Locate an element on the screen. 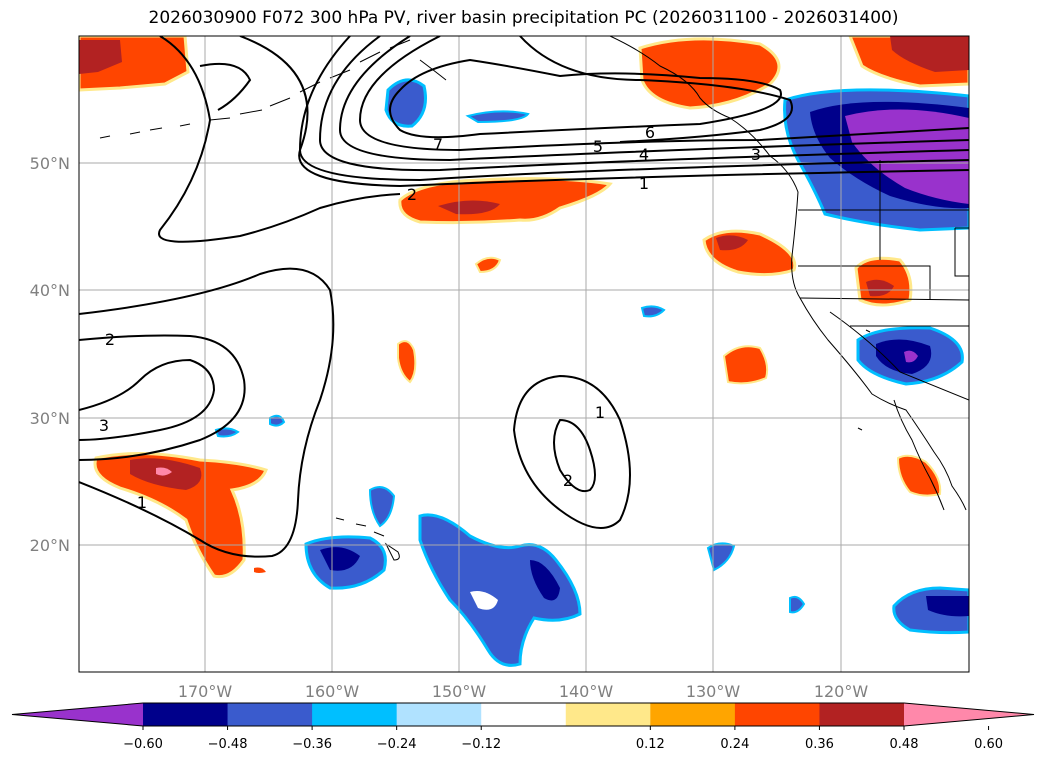 The height and width of the screenshot is (765, 1047). contour-label: 5 is located at coordinates (598, 146).